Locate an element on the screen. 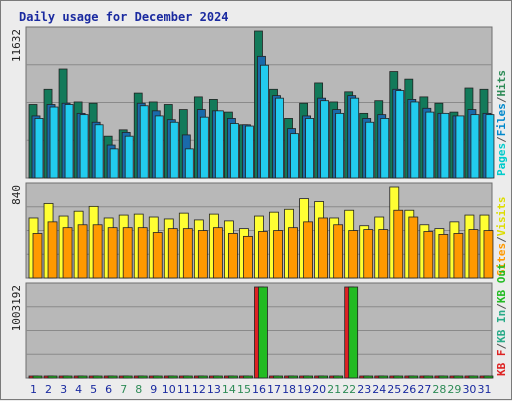  ymax-label: 840 is located at coordinates (16, 195).